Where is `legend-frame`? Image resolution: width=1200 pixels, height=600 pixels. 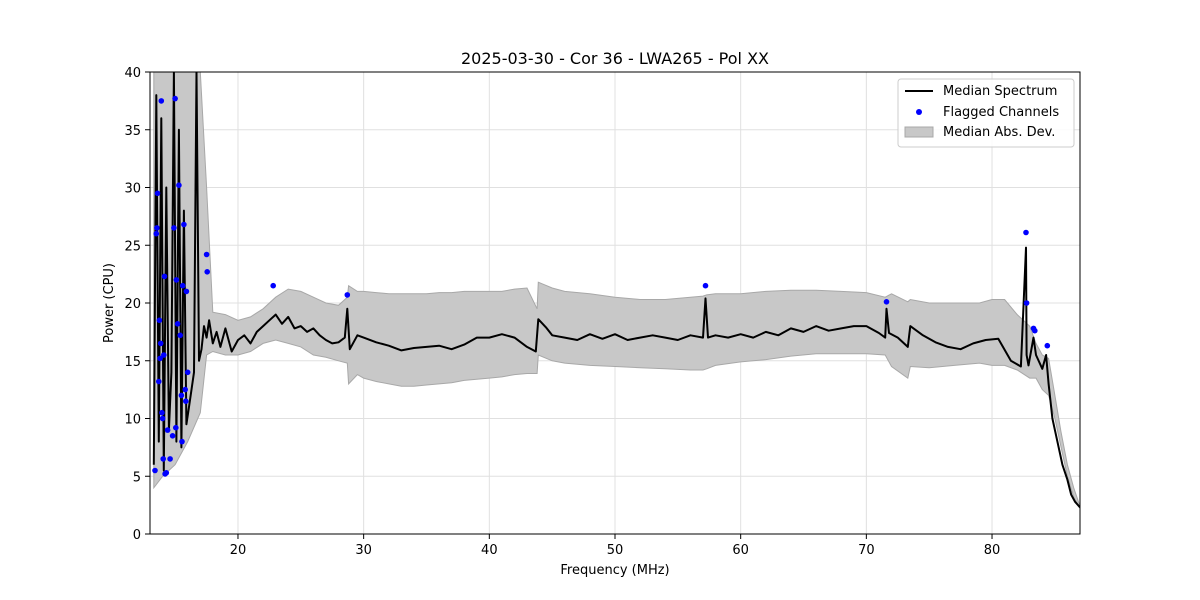
legend-frame is located at coordinates (986, 113).